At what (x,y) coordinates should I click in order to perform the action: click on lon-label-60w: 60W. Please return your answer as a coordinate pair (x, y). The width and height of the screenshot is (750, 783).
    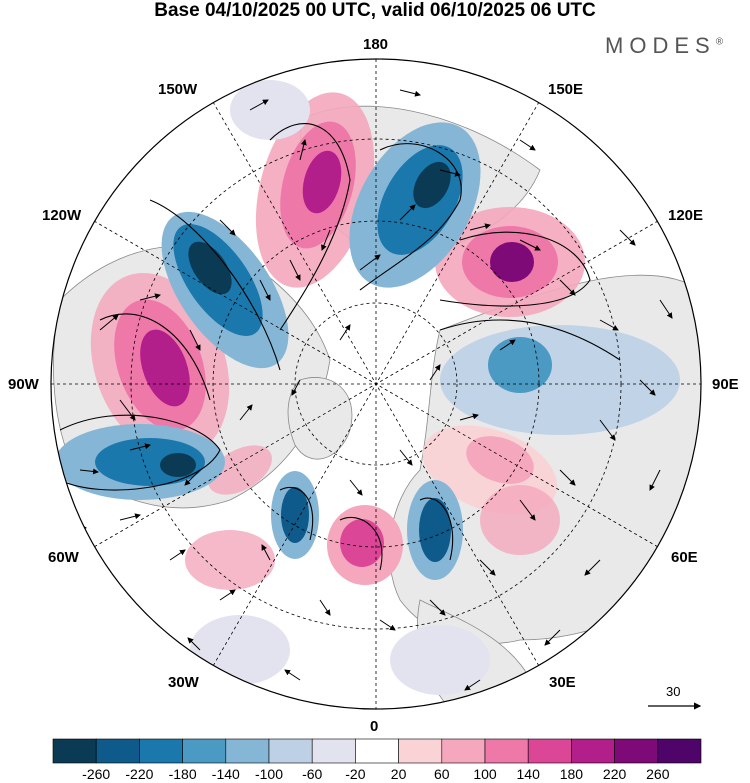
    Looking at the image, I should click on (63, 557).